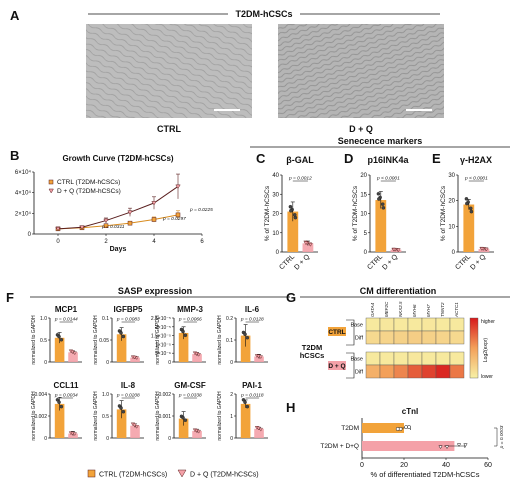 The image size is (520, 485). I want to click on column-label: MEF2C, so click(386, 309).